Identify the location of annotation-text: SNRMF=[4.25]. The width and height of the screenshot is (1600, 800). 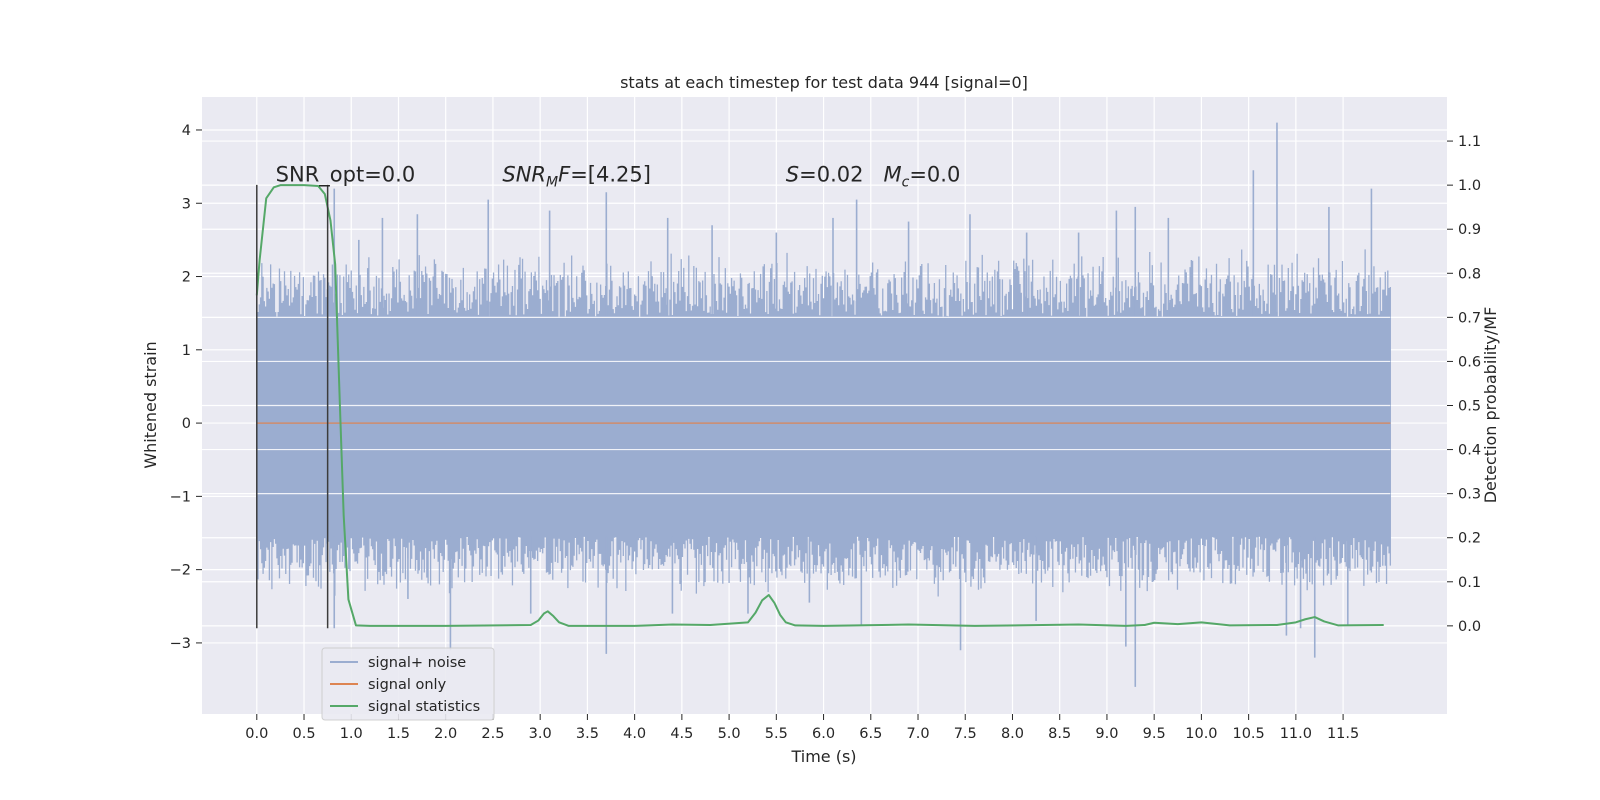
(576, 176).